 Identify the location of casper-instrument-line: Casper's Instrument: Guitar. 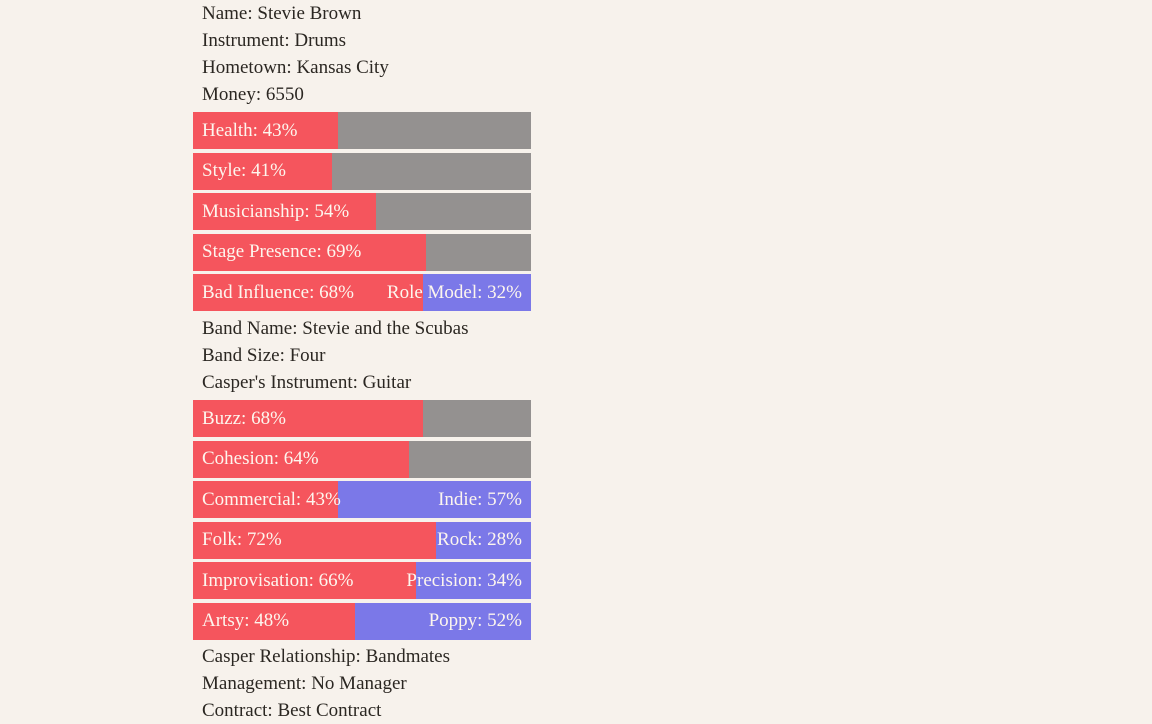
(307, 382).